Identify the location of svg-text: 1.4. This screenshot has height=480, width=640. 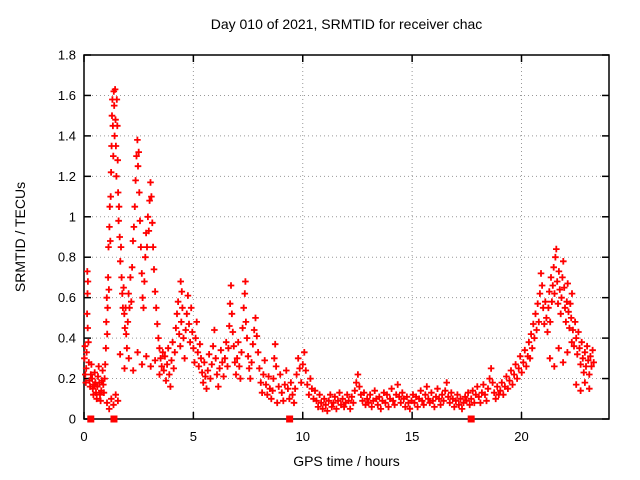
(67, 135).